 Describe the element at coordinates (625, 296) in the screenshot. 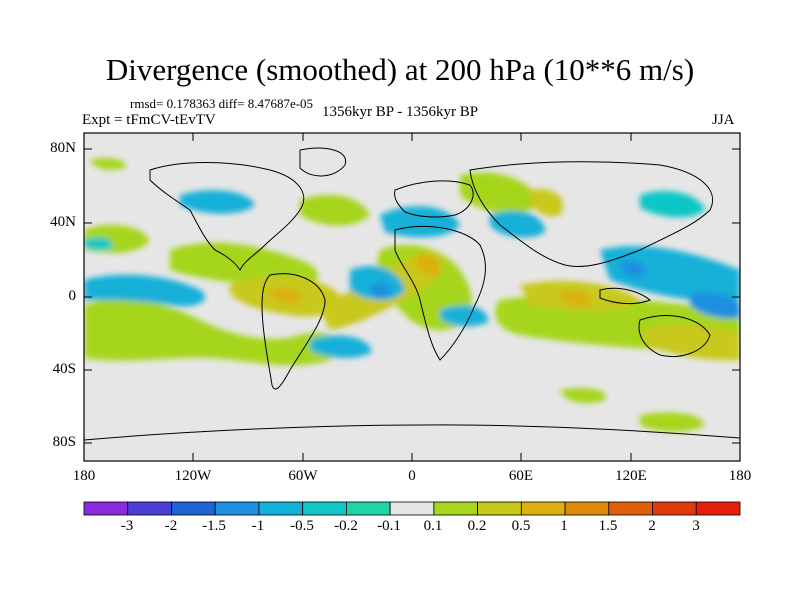

I see `coastline-indonesia` at that location.